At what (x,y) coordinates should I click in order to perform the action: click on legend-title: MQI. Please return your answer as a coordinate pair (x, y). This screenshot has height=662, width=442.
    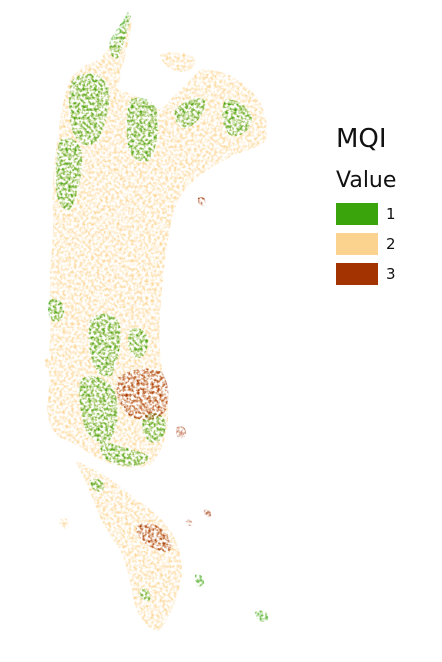
    Looking at the image, I should click on (361, 139).